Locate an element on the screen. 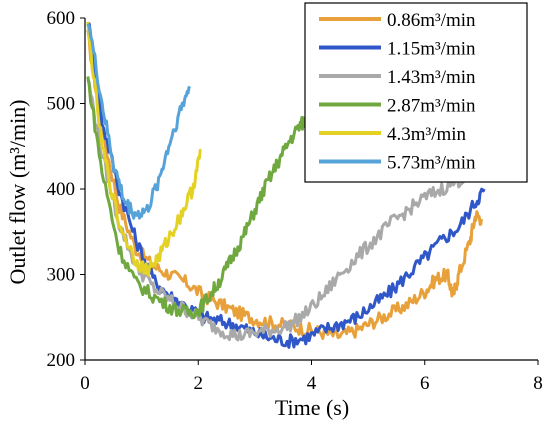 The height and width of the screenshot is (429, 550). legend-label: 5.73m³/min is located at coordinates (431, 163).